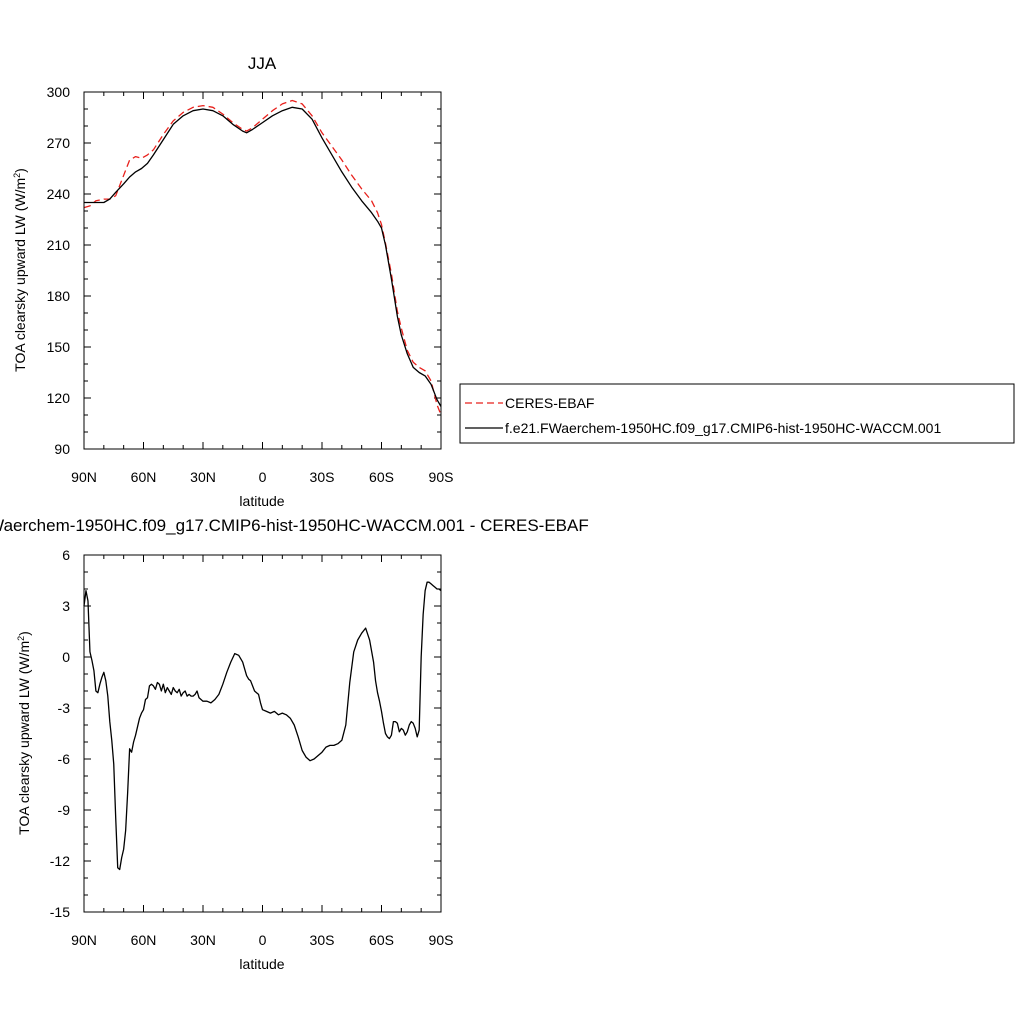 This screenshot has width=1024, height=1029. Describe the element at coordinates (66, 555) in the screenshot. I see `bottom-y-tick-label: 6` at that location.